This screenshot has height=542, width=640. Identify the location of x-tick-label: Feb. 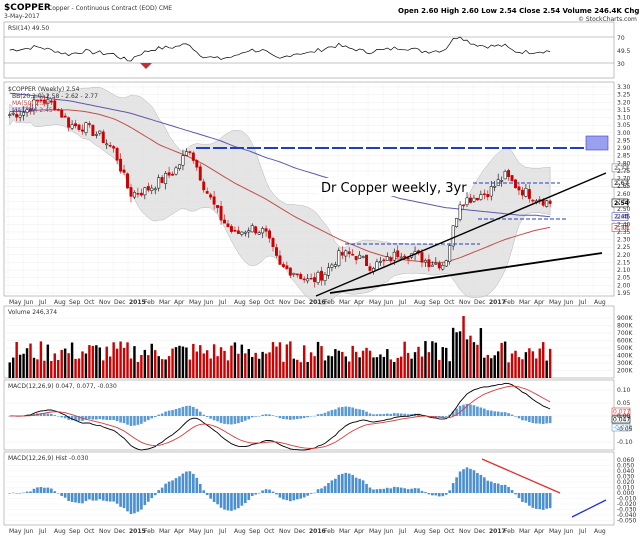
(149, 531).